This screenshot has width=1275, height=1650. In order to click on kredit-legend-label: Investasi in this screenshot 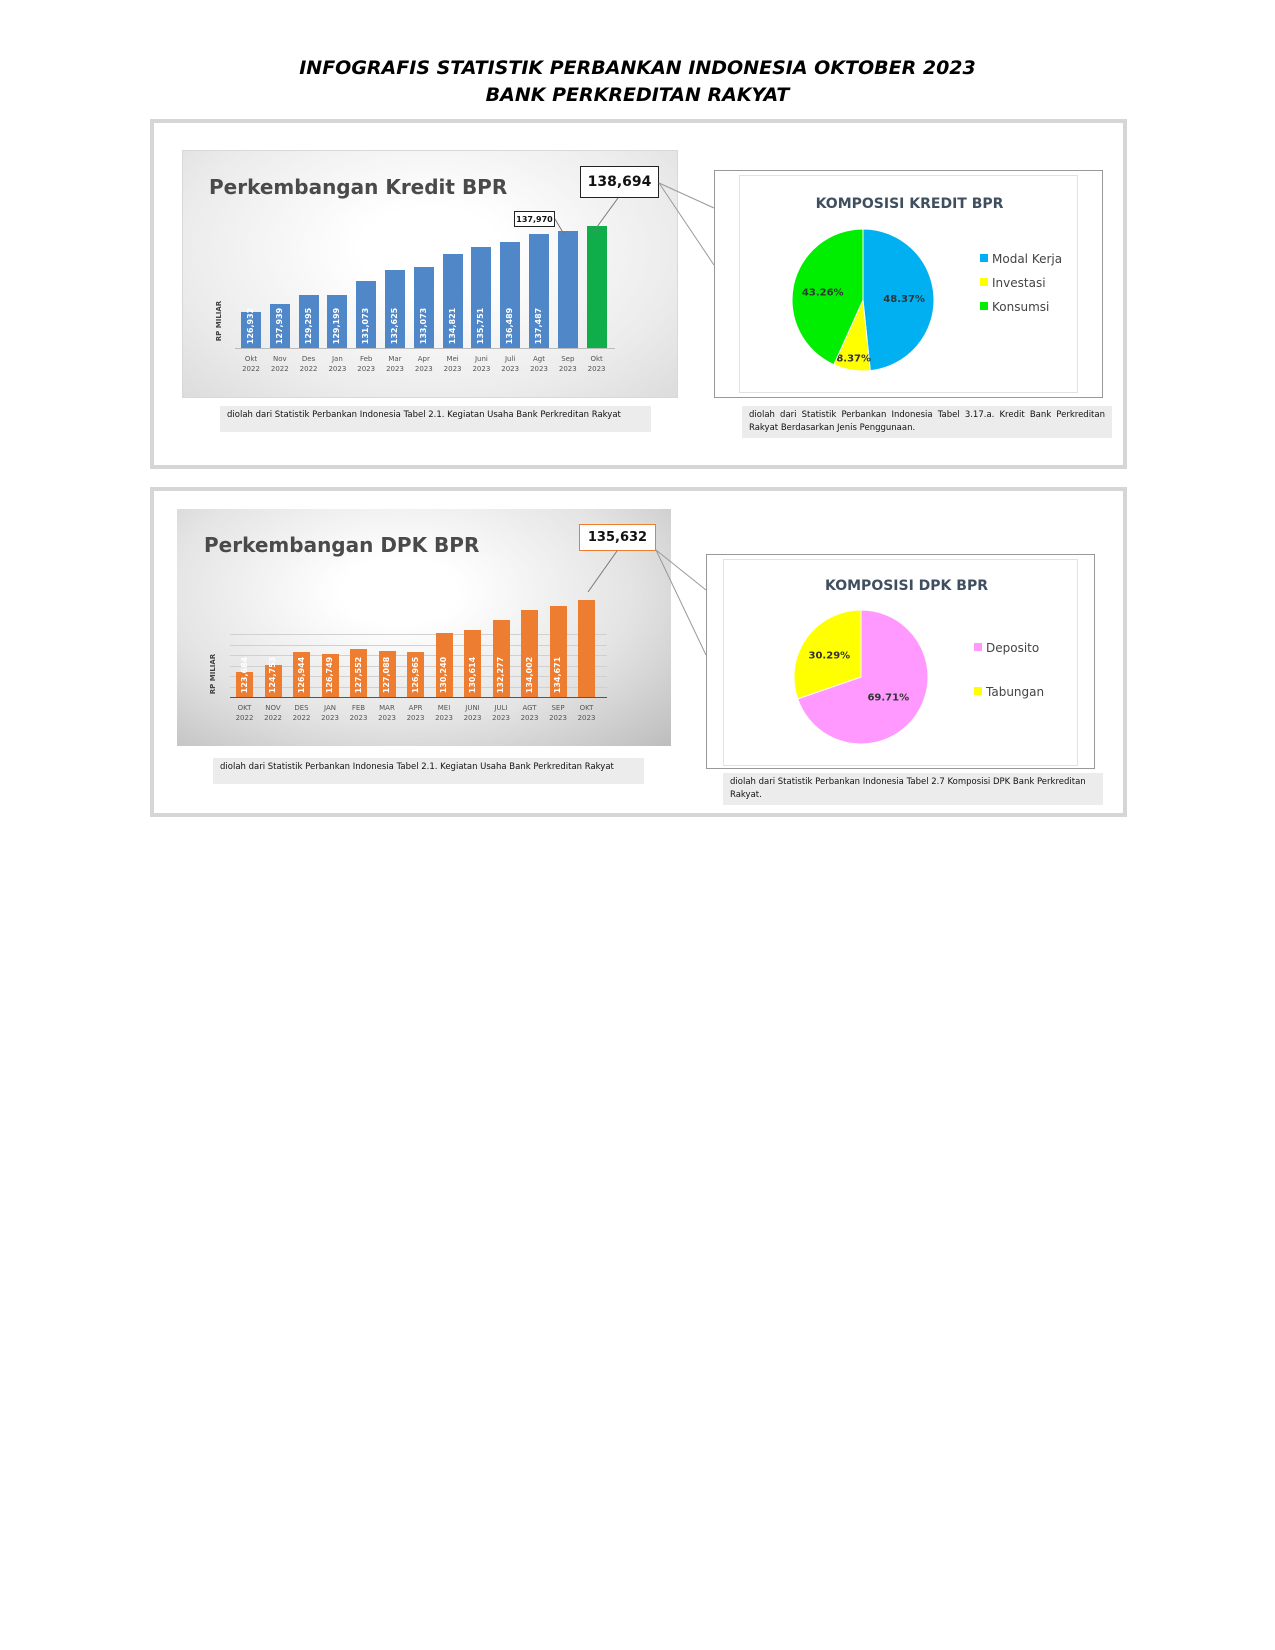, I will do `click(1019, 283)`.